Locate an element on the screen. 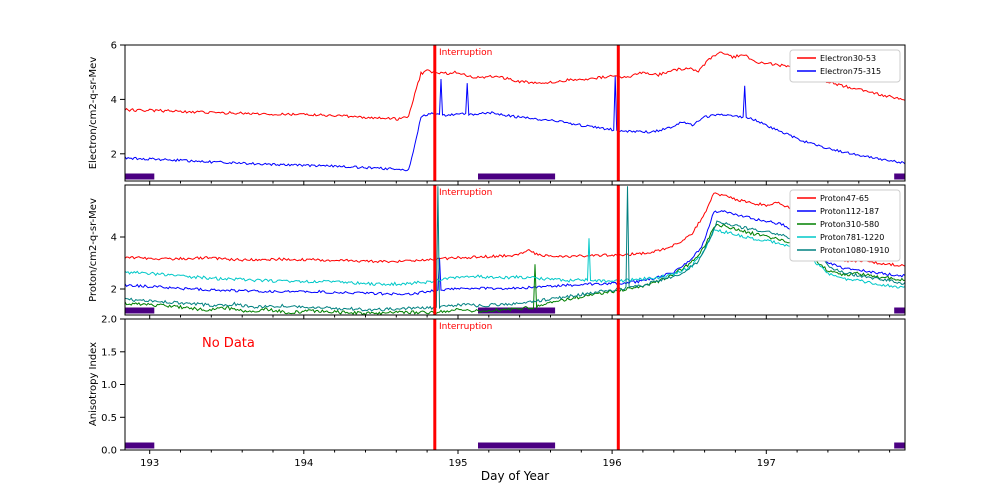 The image size is (1000, 500). x-tick-label: 196 is located at coordinates (612, 463).